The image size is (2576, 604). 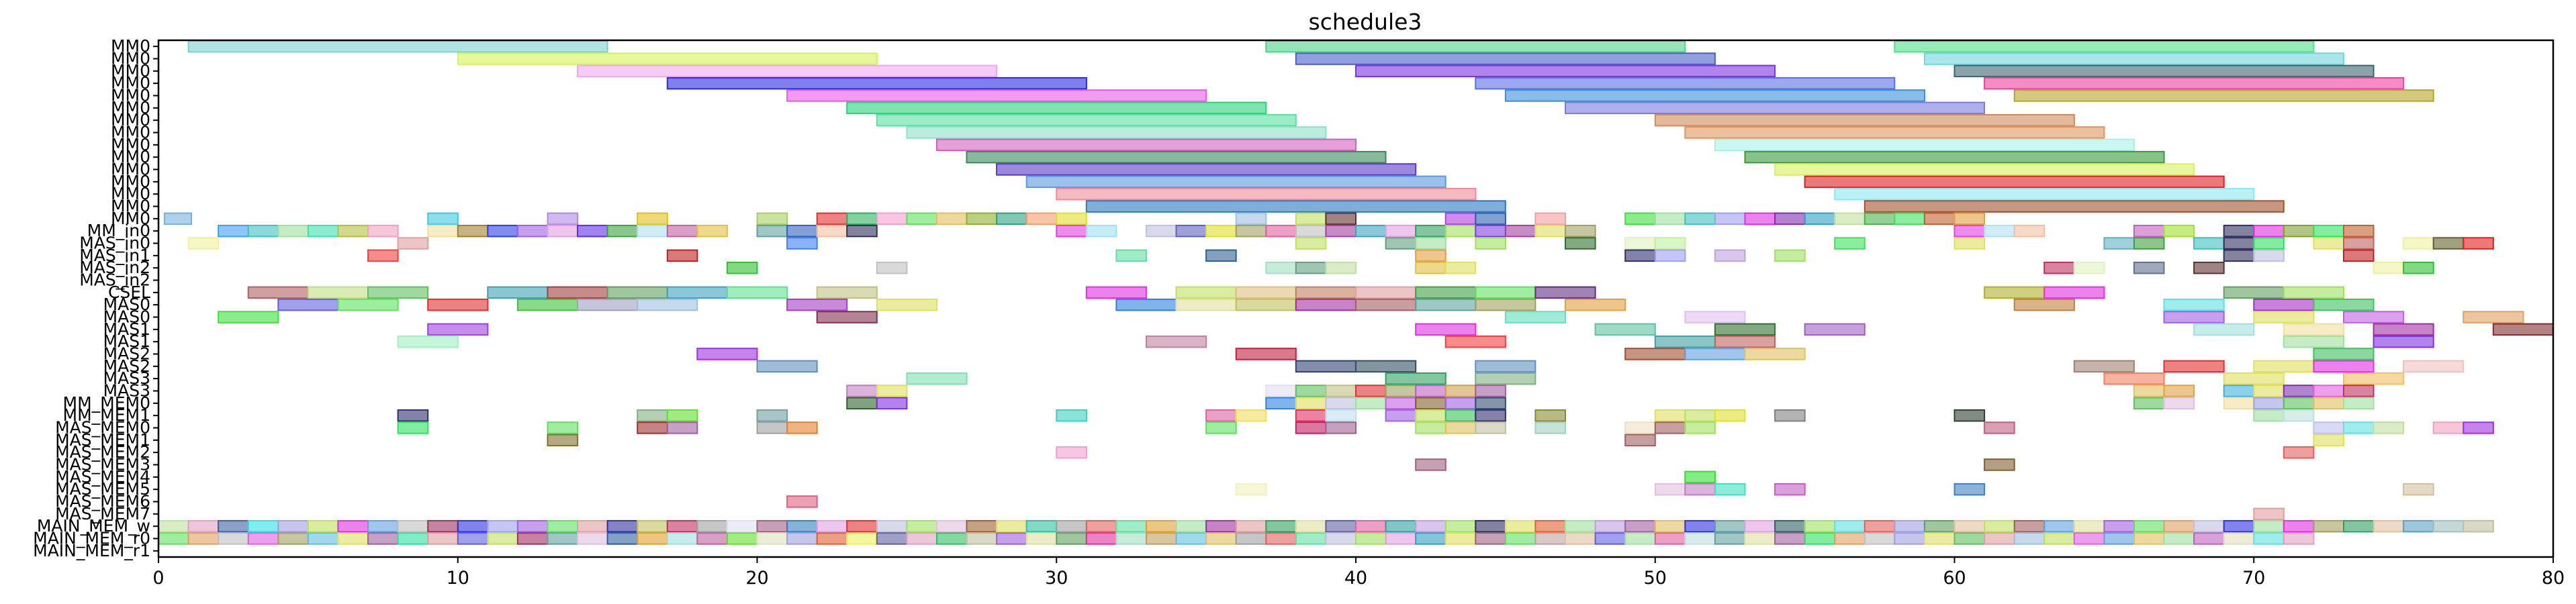 What do you see at coordinates (102, 489) in the screenshot?
I see `y-tick-label-36: MAS_MEM5` at bounding box center [102, 489].